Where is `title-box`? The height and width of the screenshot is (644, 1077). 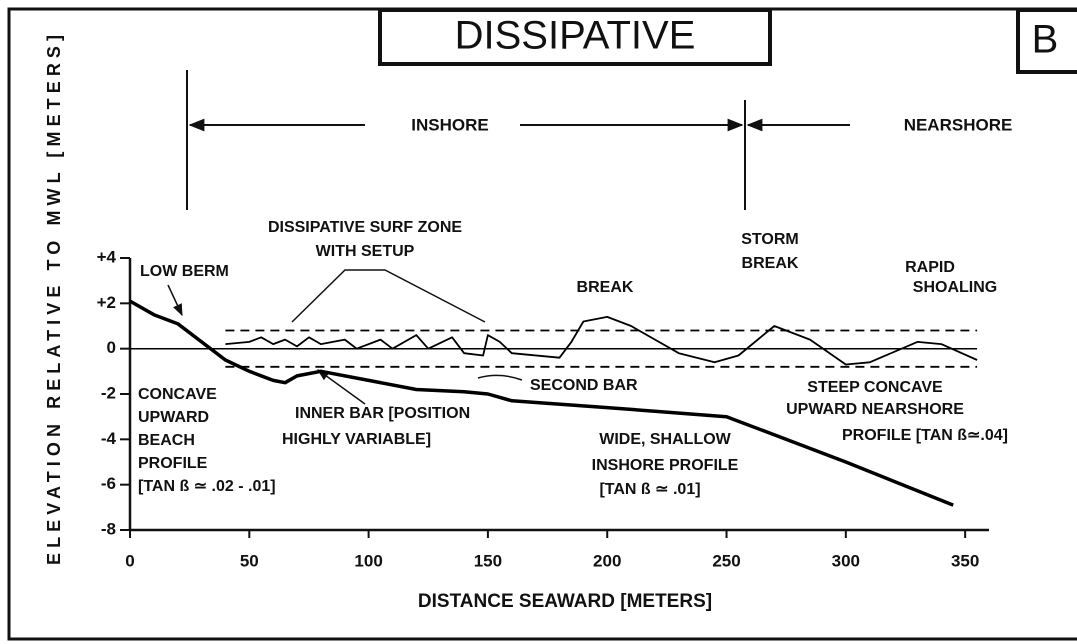 title-box is located at coordinates (575, 37).